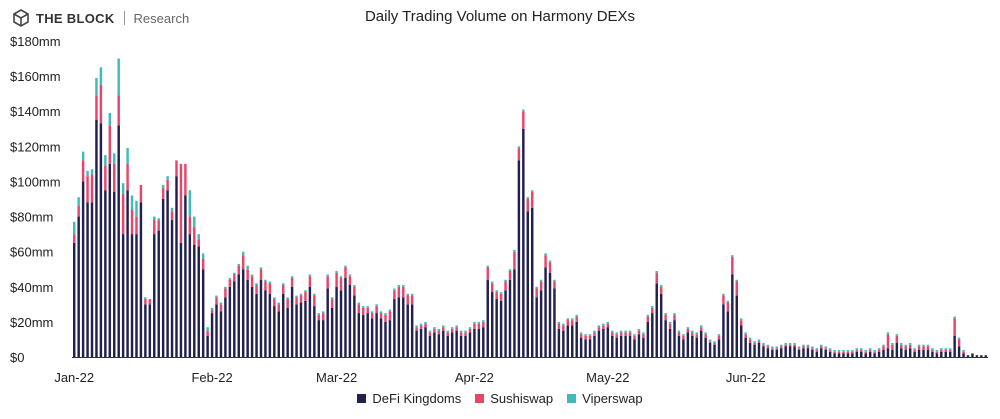 This screenshot has height=419, width=1000. What do you see at coordinates (336, 377) in the screenshot?
I see `x-tick-label: Mar-22` at bounding box center [336, 377].